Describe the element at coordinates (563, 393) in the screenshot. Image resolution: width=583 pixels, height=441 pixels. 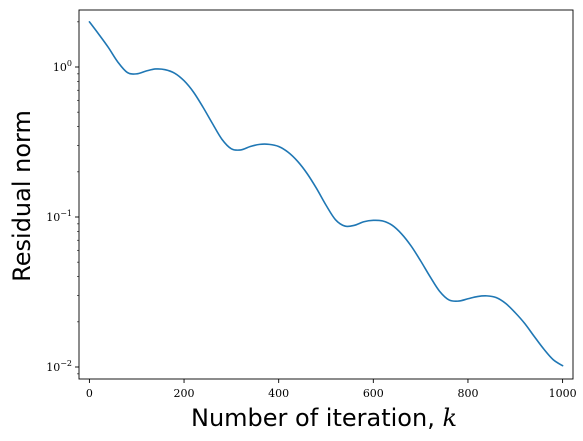
I see `x-tick-label: 1000` at that location.